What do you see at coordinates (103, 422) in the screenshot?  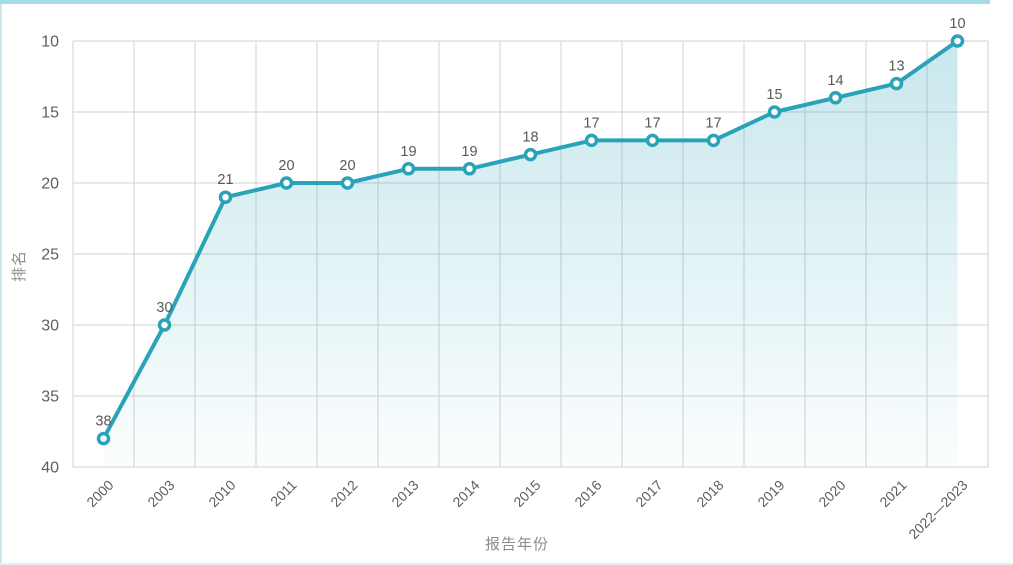 I see `data-point-label: 38` at bounding box center [103, 422].